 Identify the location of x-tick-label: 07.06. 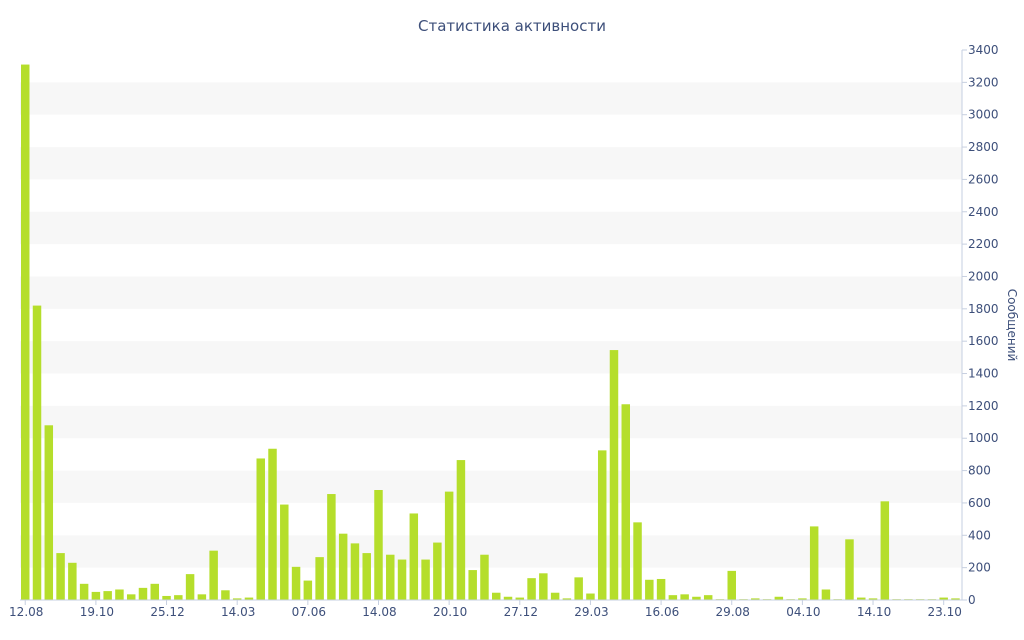
(309, 612).